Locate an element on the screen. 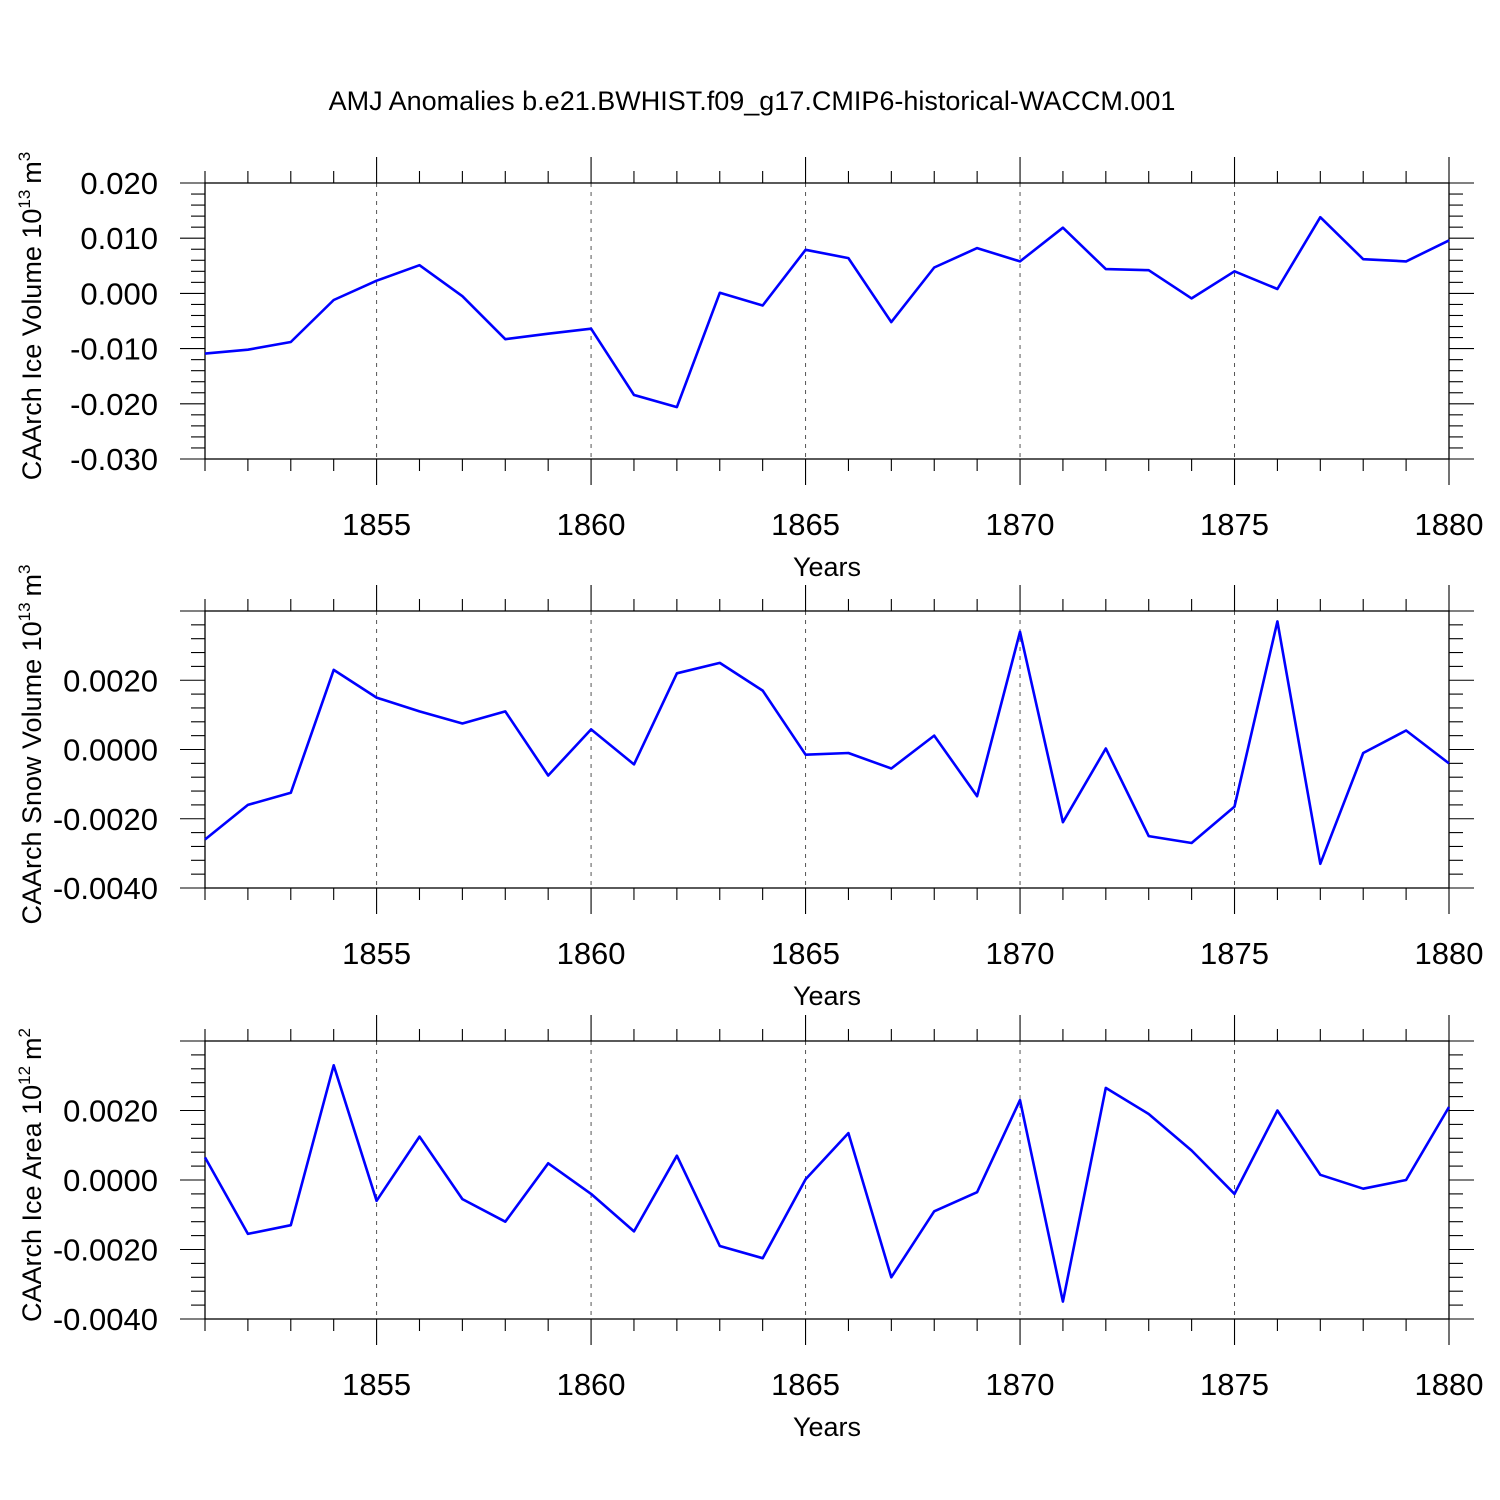 The width and height of the screenshot is (1500, 1500). p1-x-tick-label: 1880 is located at coordinates (1449, 953).